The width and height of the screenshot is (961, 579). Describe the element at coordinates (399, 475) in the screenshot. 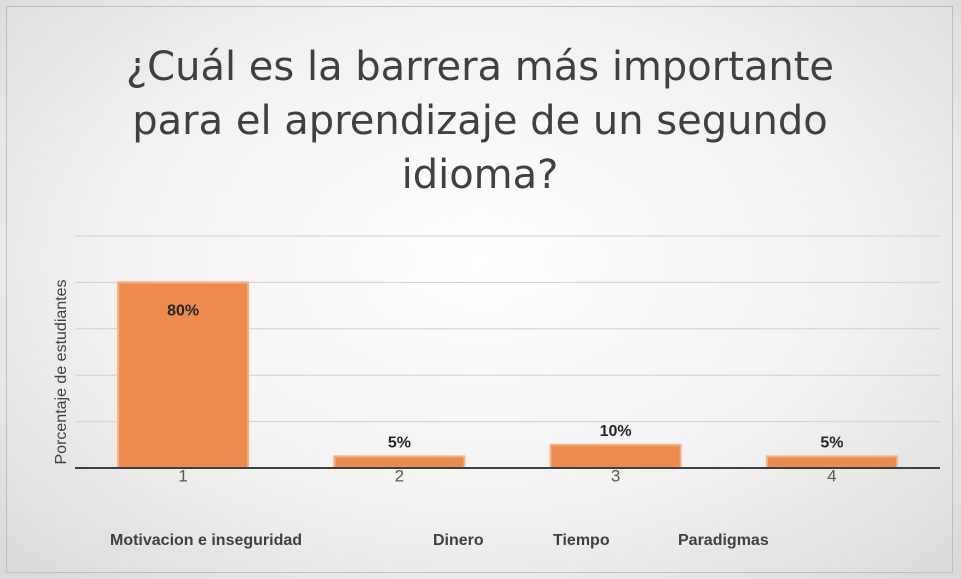

I see `x-tick-label: 2` at that location.